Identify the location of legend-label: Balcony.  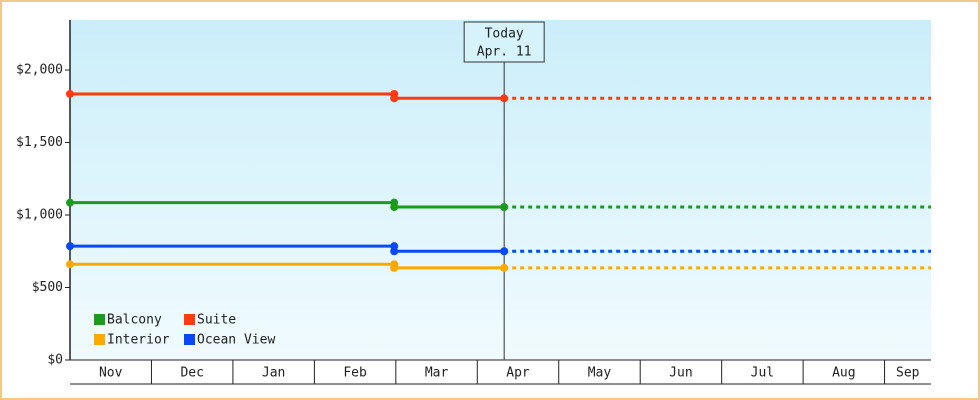
(134, 320).